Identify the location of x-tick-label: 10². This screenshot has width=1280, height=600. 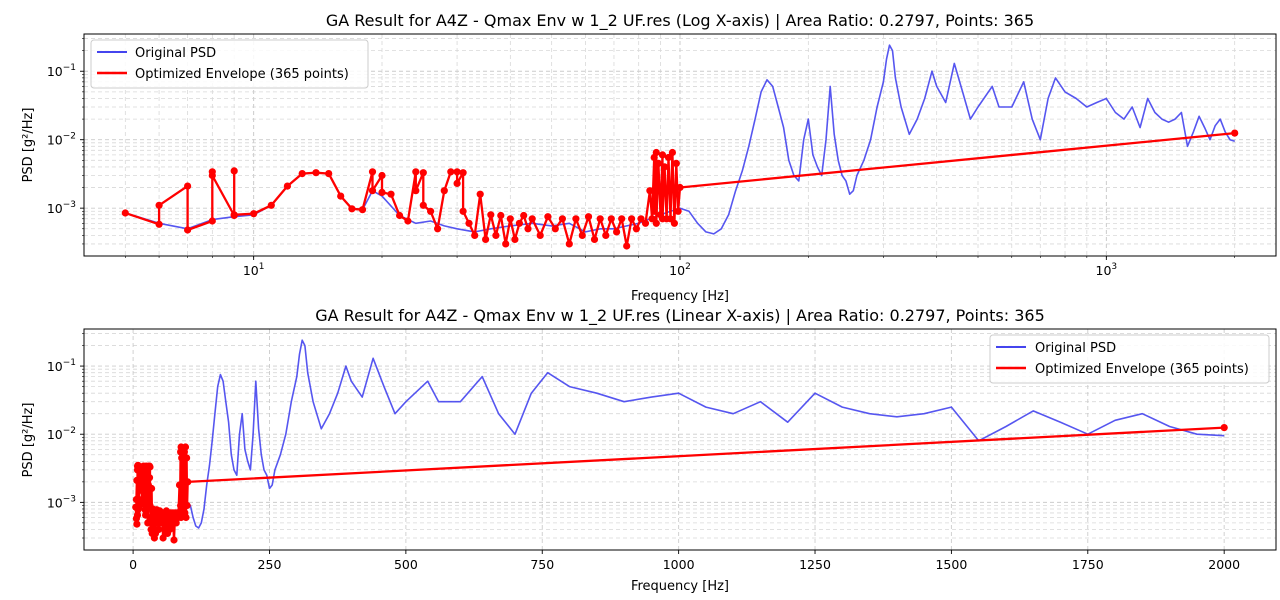
(680, 270).